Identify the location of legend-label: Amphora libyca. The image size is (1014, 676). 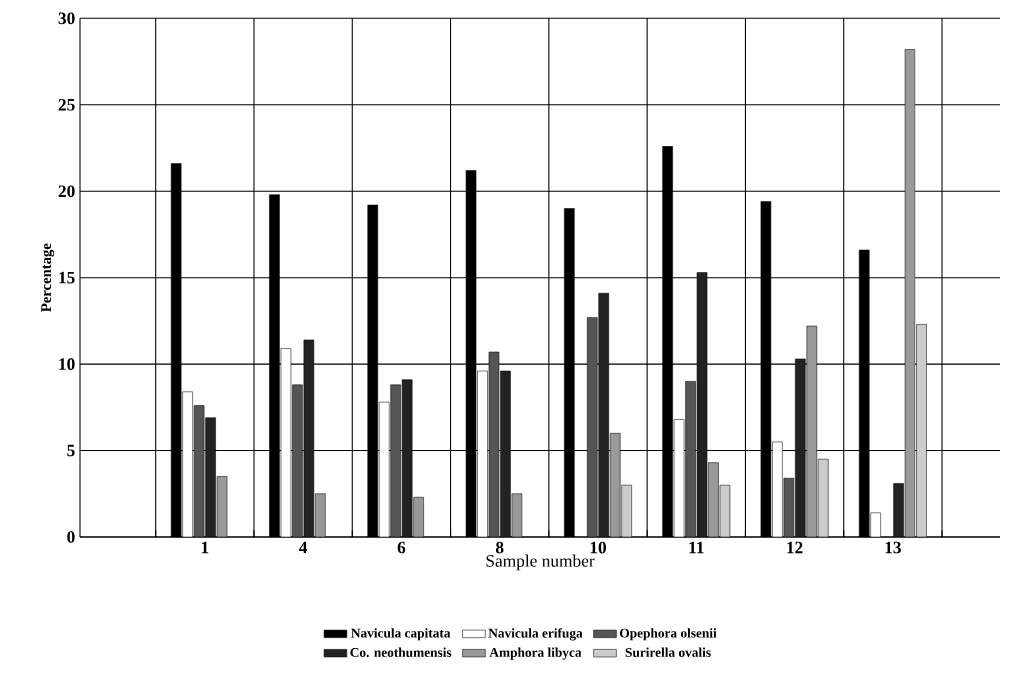
(535, 653).